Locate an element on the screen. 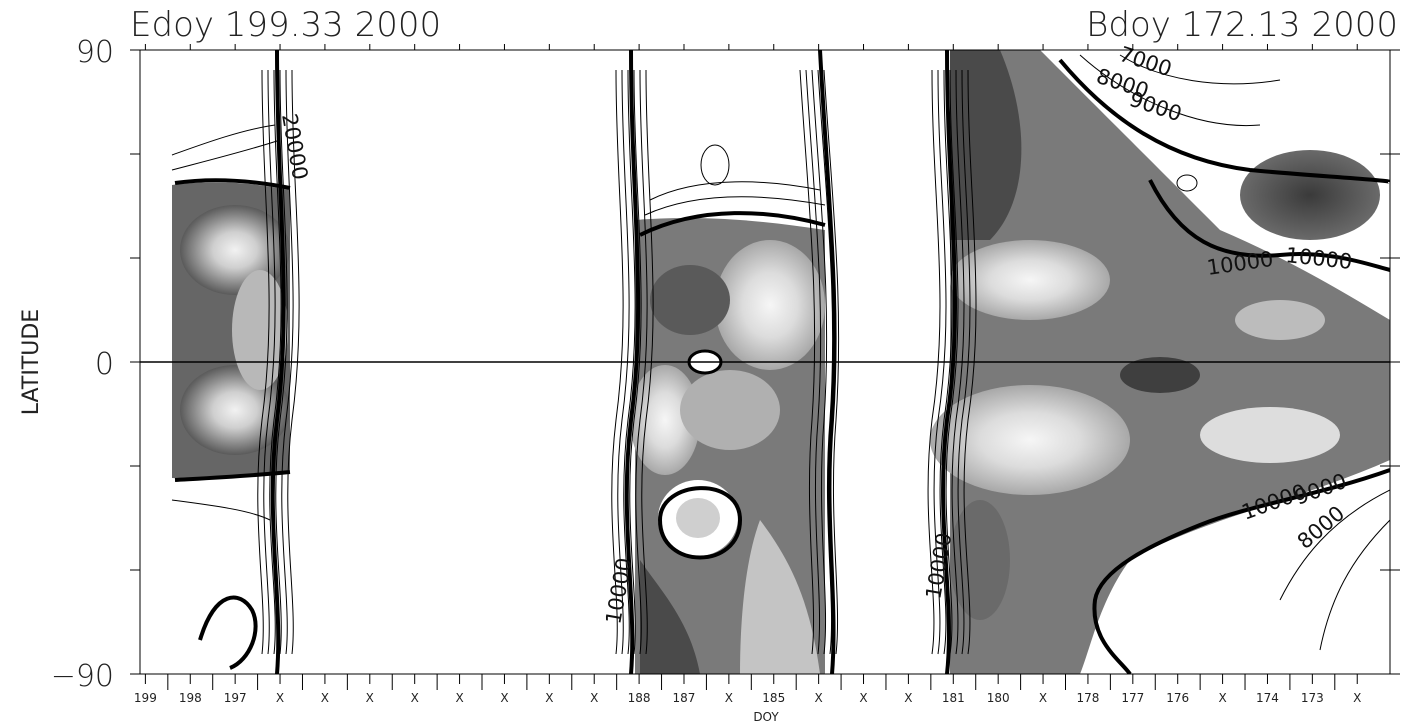 This screenshot has width=1415, height=725. panel-1-shading is located at coordinates (231, 330).